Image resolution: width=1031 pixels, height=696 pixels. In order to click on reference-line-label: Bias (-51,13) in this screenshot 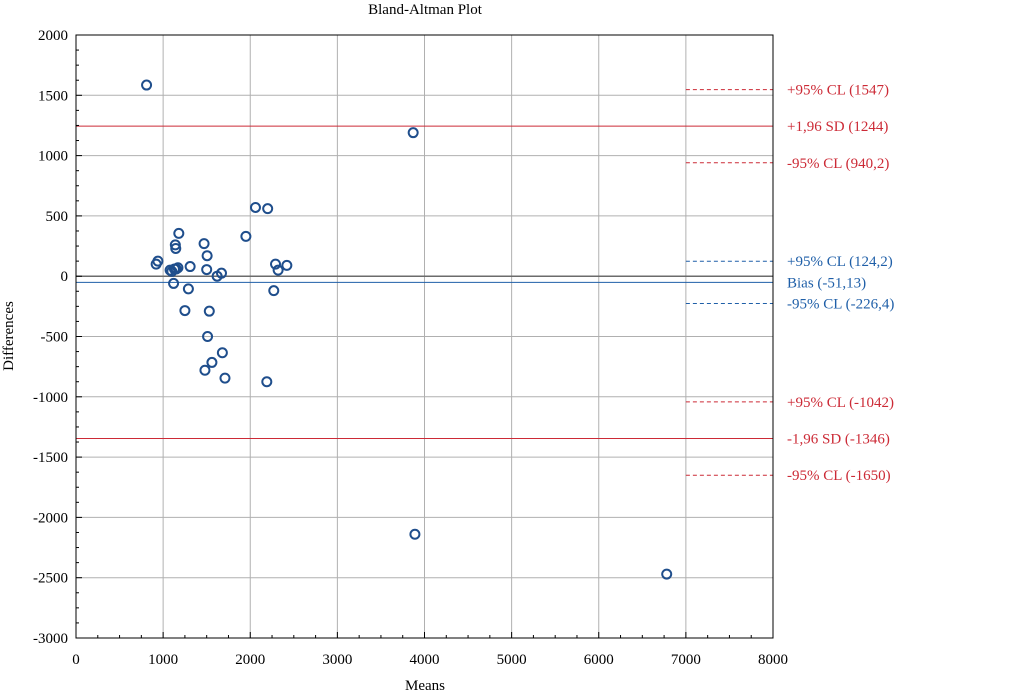, I will do `click(826, 283)`.